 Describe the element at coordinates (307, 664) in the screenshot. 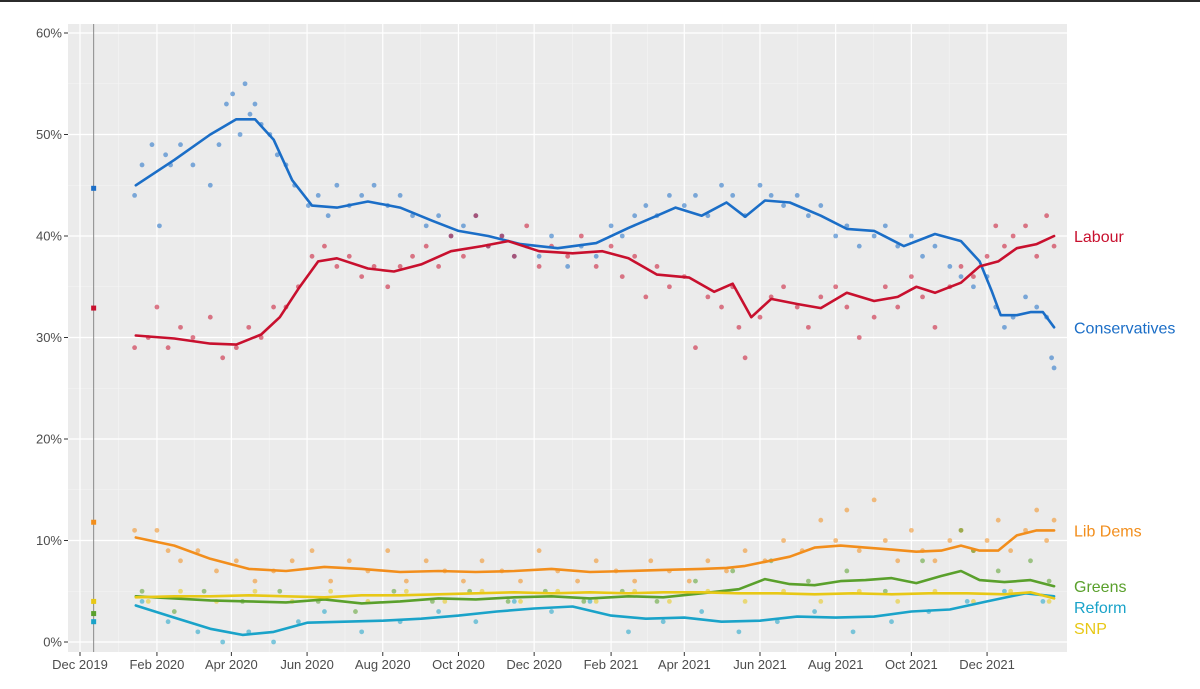

I see `x-tick-label: Jun 2020` at that location.